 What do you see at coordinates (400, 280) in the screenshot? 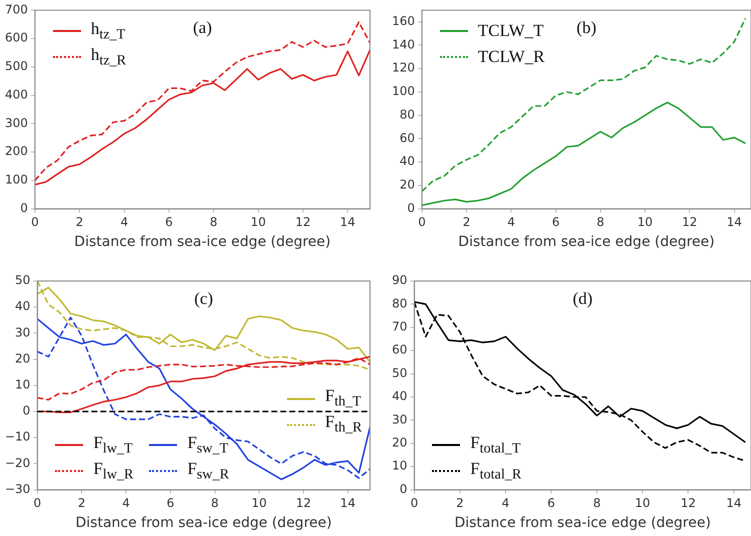
I see `y-tick-label: 90` at bounding box center [400, 280].